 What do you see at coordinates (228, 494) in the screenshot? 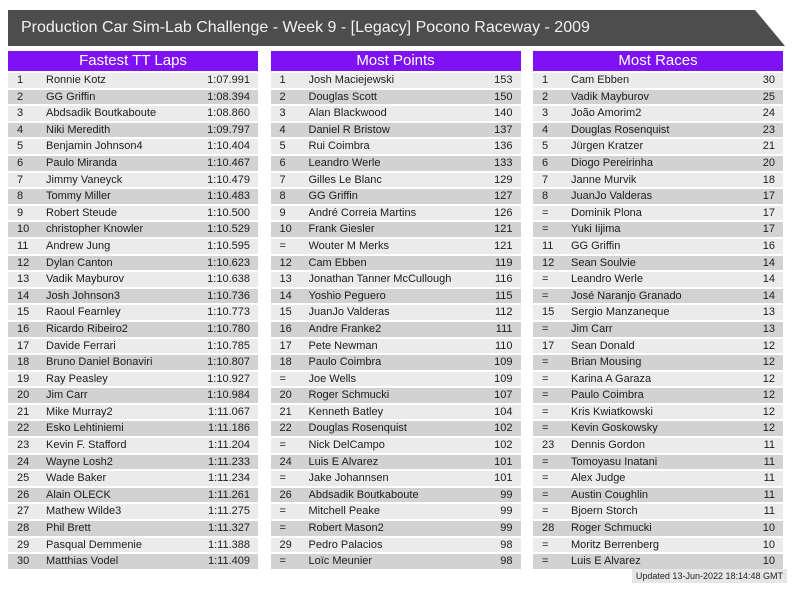
I see `value-cell: 1:11.261` at bounding box center [228, 494].